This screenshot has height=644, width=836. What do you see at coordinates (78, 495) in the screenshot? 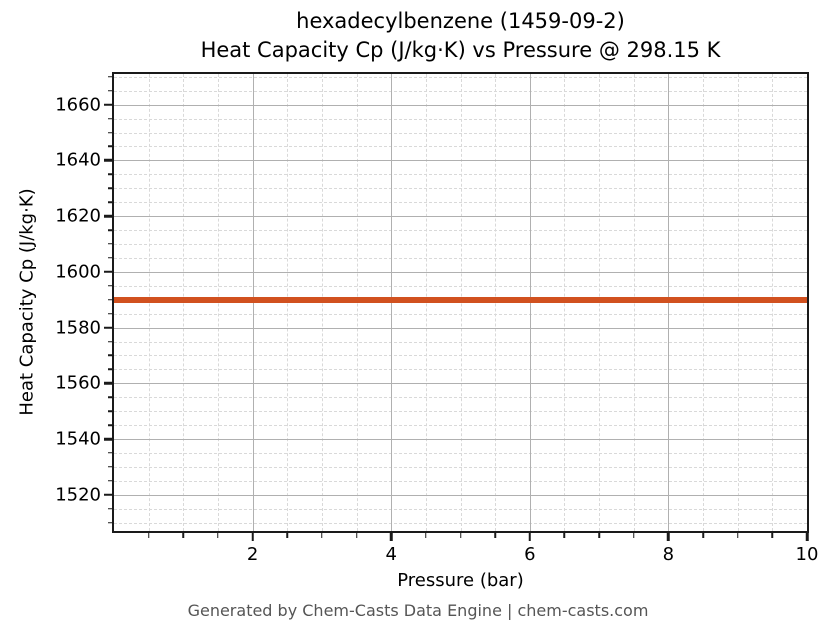
I see `y-tick-label: 1520` at bounding box center [78, 495].